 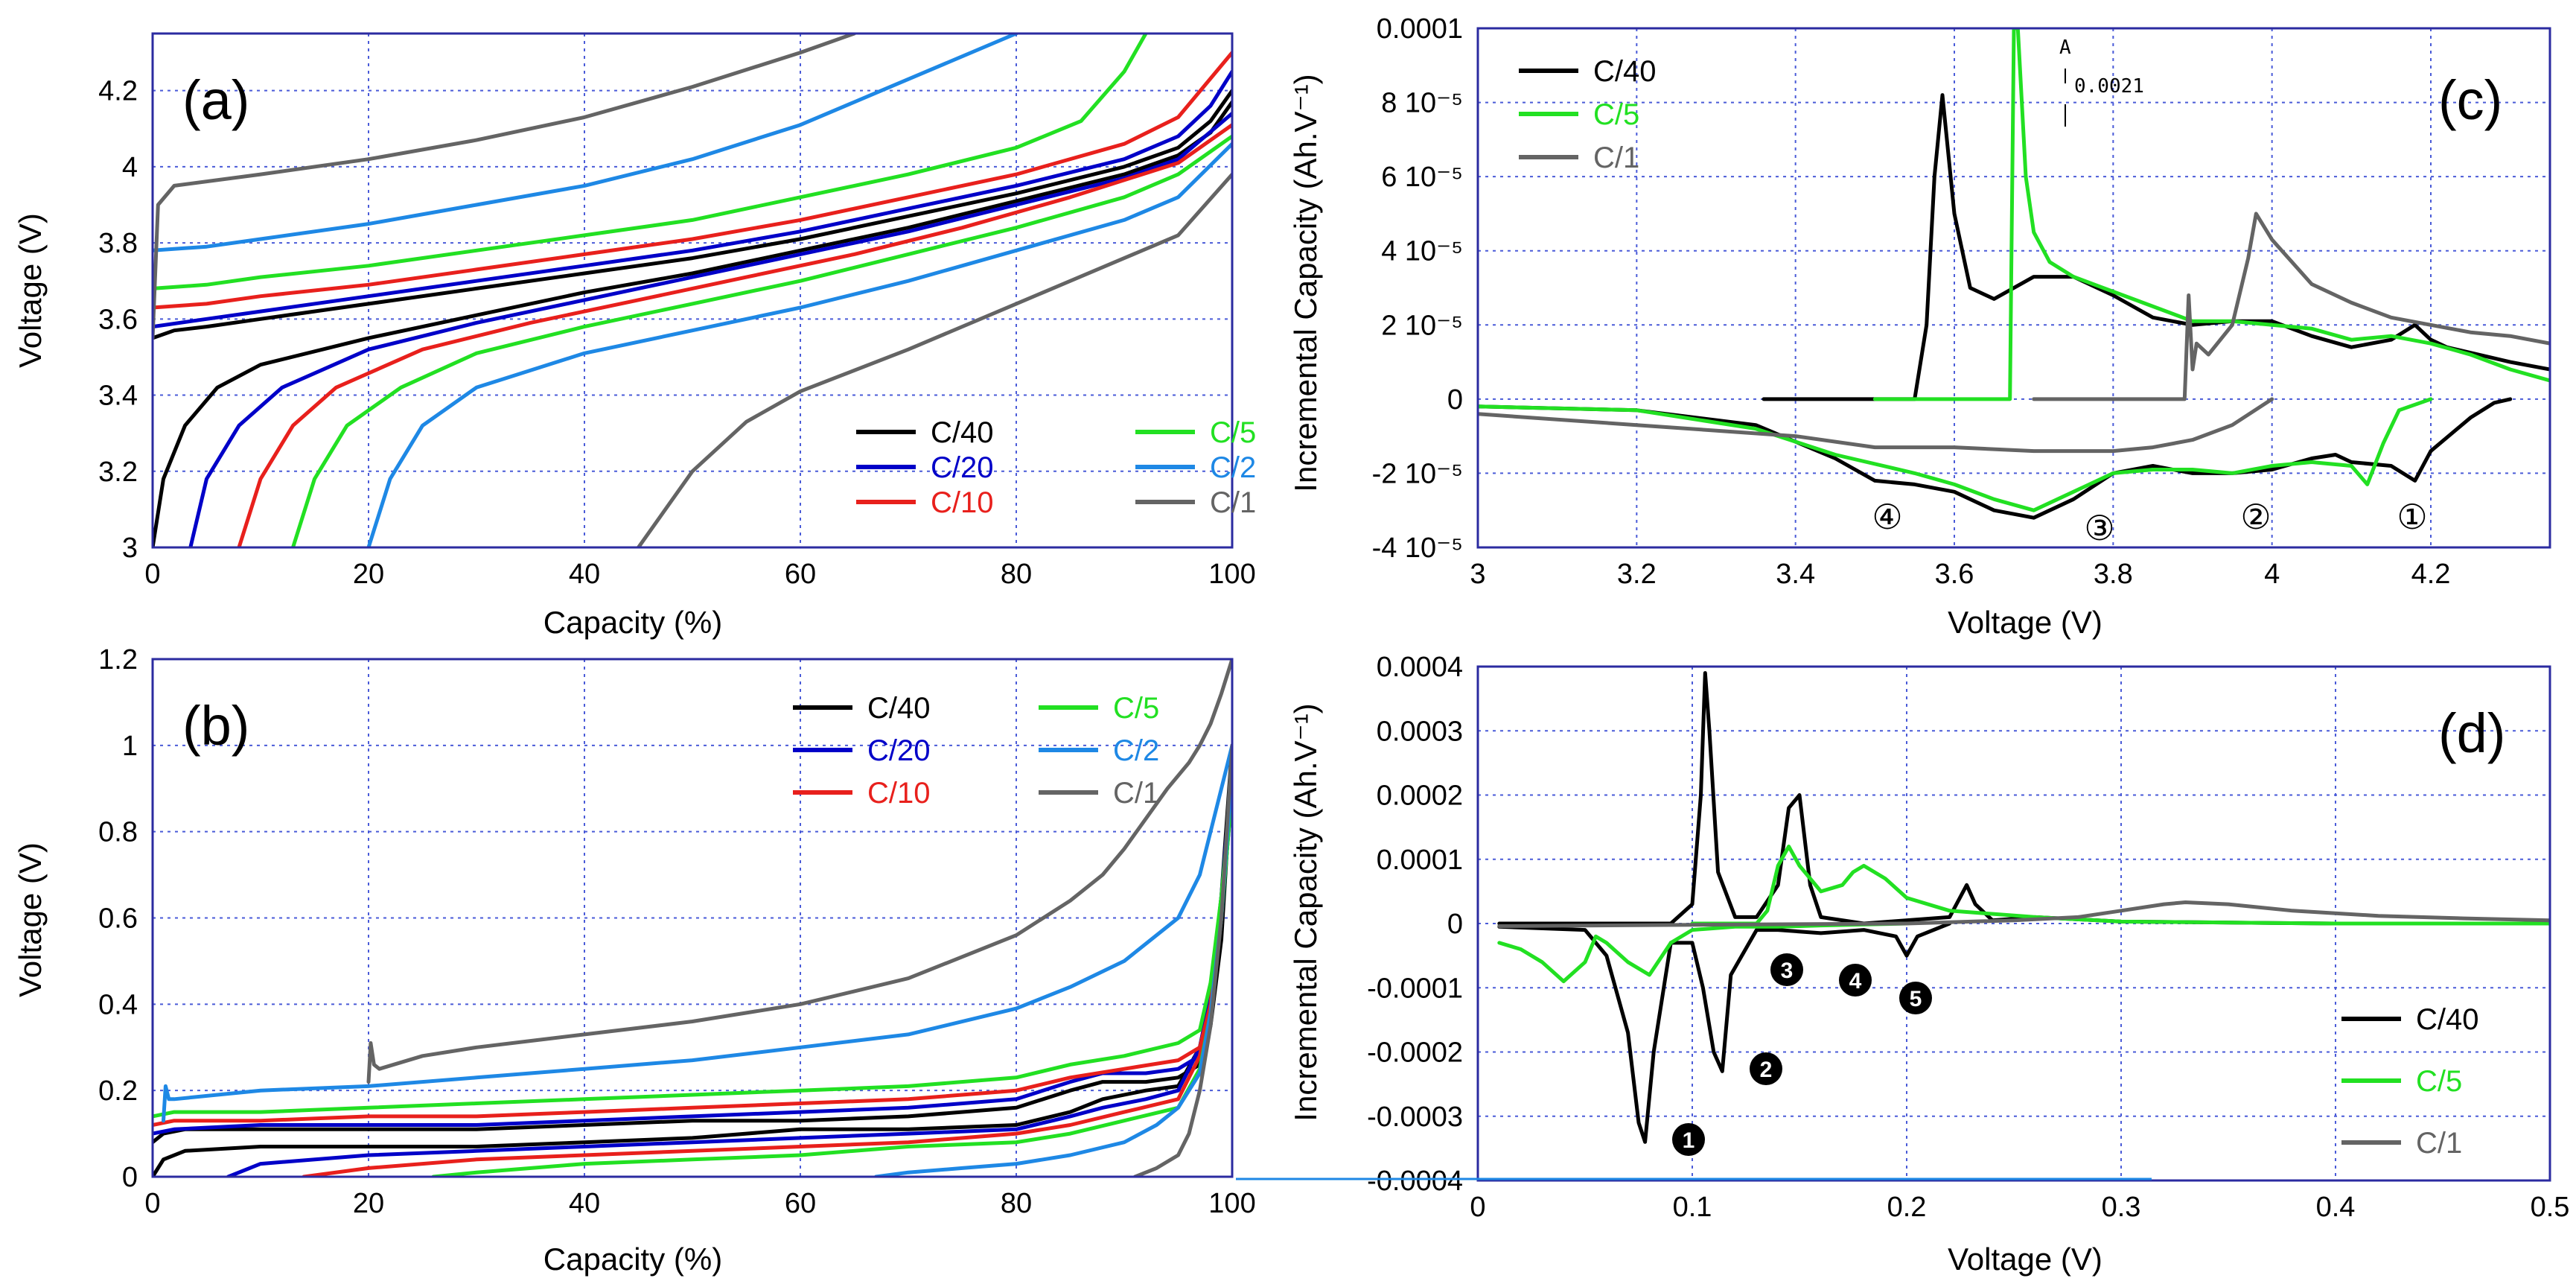 What do you see at coordinates (215, 100) in the screenshot?
I see `panel-a-label: (a)` at bounding box center [215, 100].